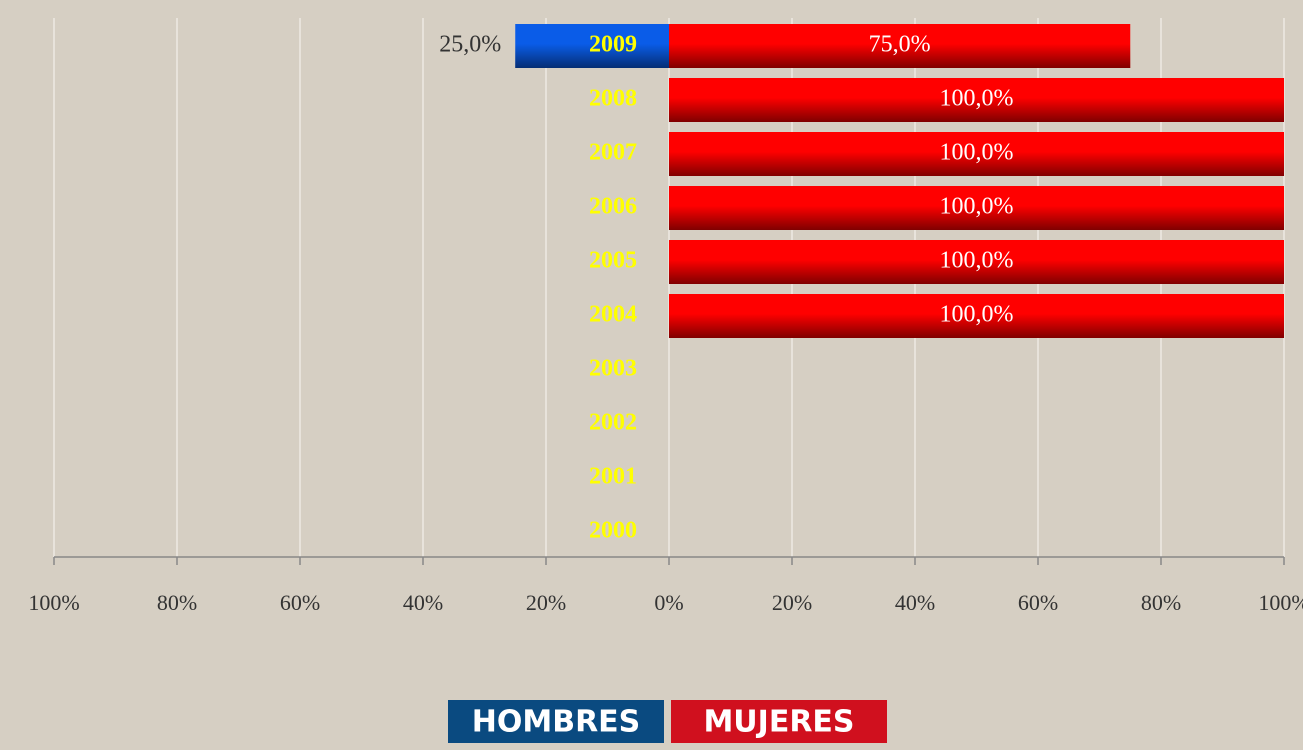  What do you see at coordinates (613, 45) in the screenshot?
I see `category-label: 2009` at bounding box center [613, 45].